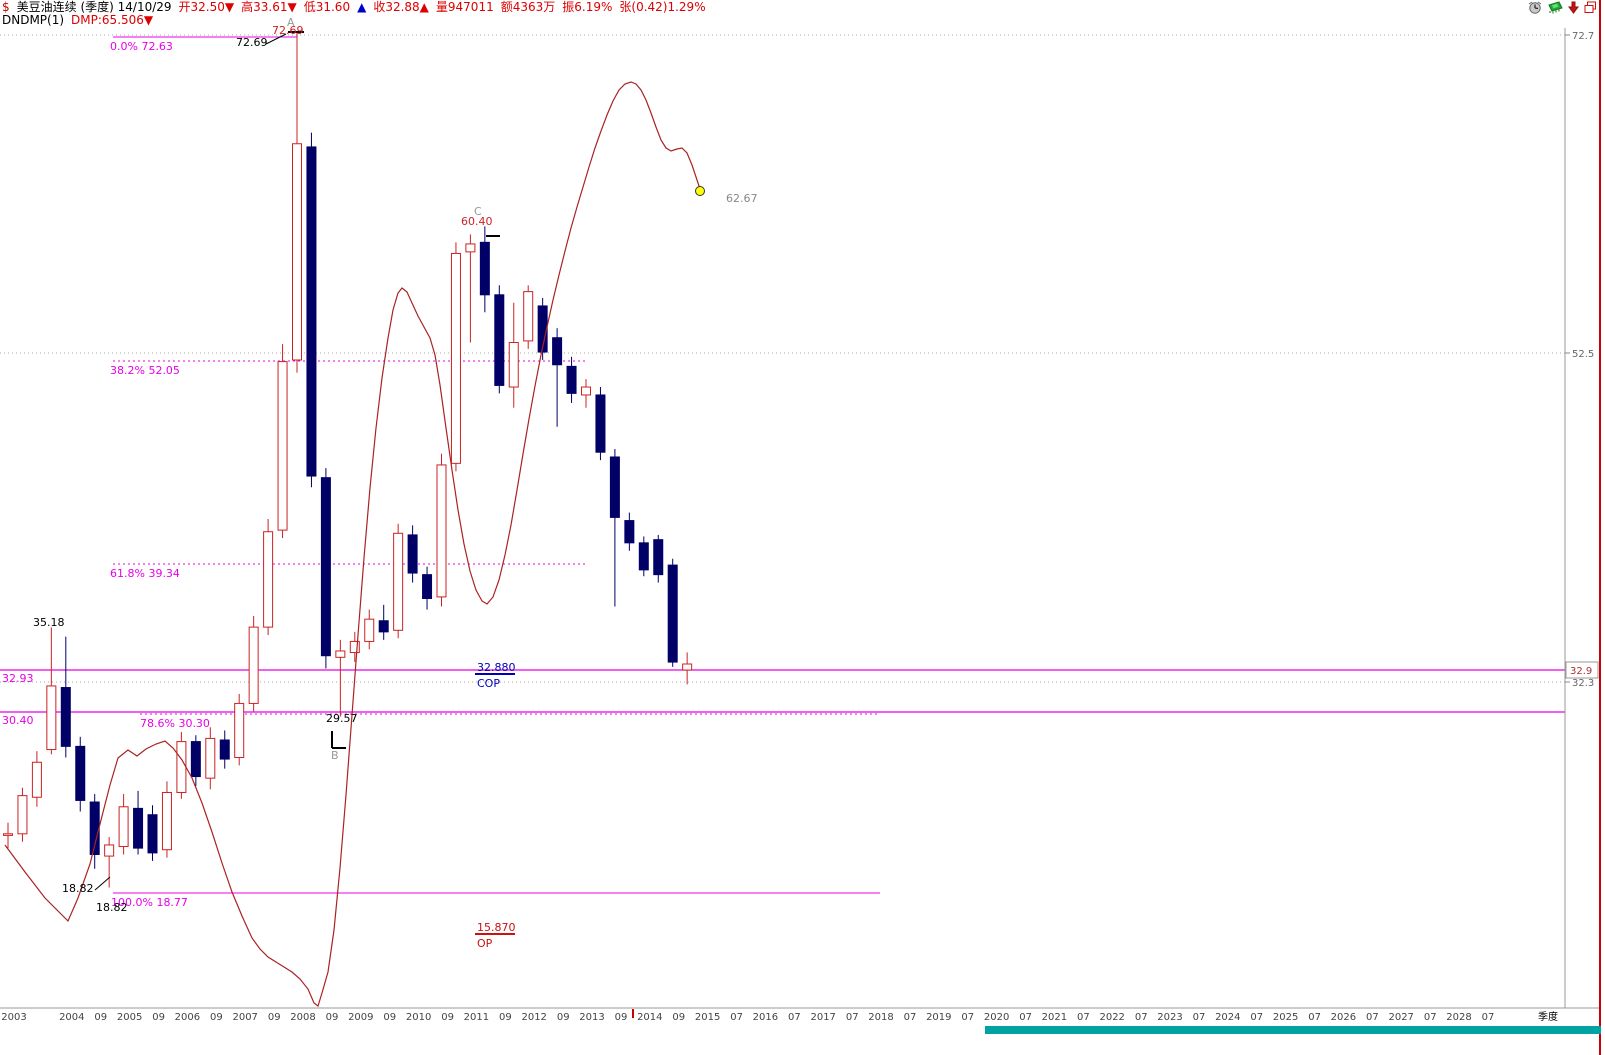 The height and width of the screenshot is (1055, 1605). What do you see at coordinates (822, 1017) in the screenshot?
I see `x-axis-year-label: 2017` at bounding box center [822, 1017].